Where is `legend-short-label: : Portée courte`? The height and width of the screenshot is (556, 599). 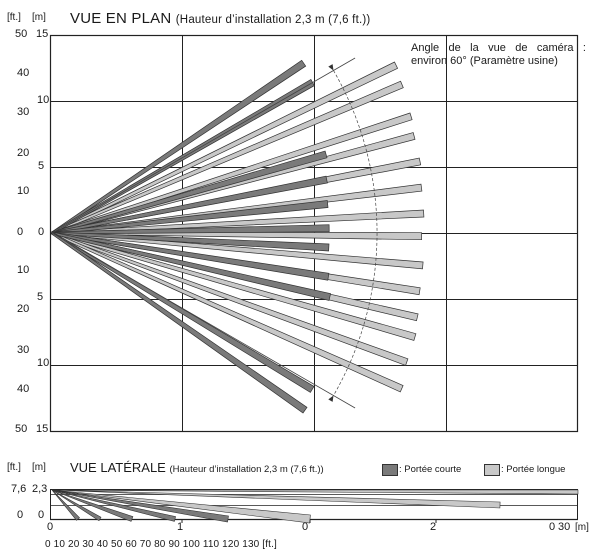 legend-short-label: : Portée courte is located at coordinates (430, 469).